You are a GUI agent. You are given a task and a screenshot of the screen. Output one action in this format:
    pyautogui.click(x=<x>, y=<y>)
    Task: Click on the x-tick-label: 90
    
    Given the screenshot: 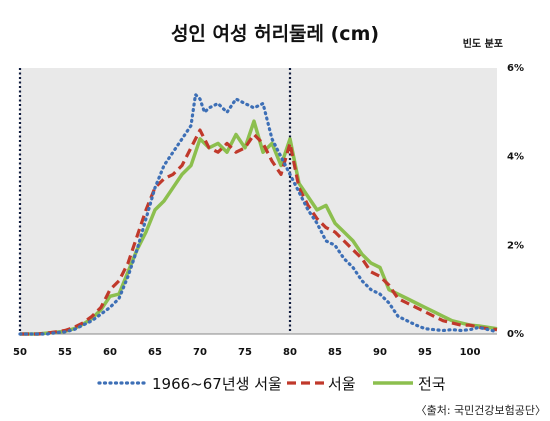 What is the action you would take?
    pyautogui.click(x=380, y=352)
    